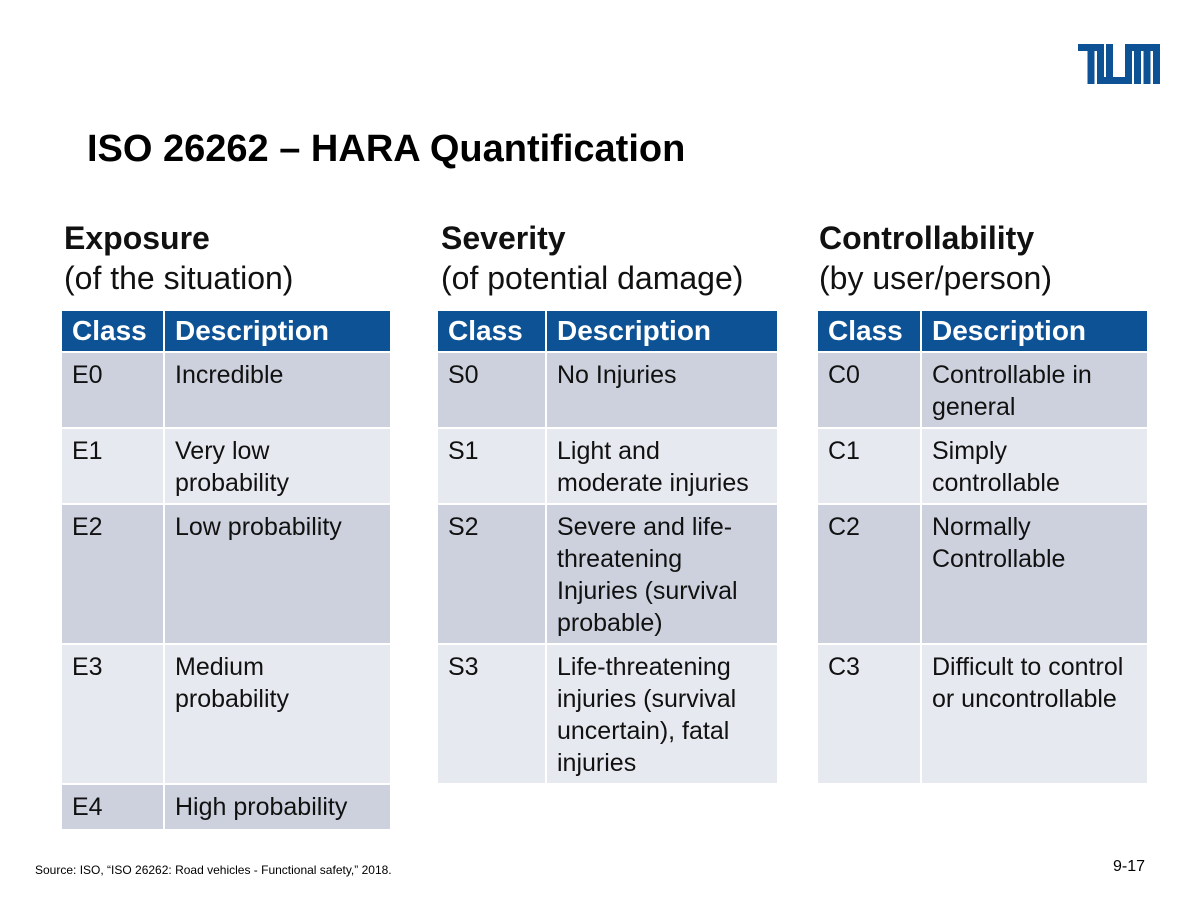 This screenshot has height=900, width=1200. Describe the element at coordinates (277, 389) in the screenshot. I see `description-cell: Incredible` at that location.